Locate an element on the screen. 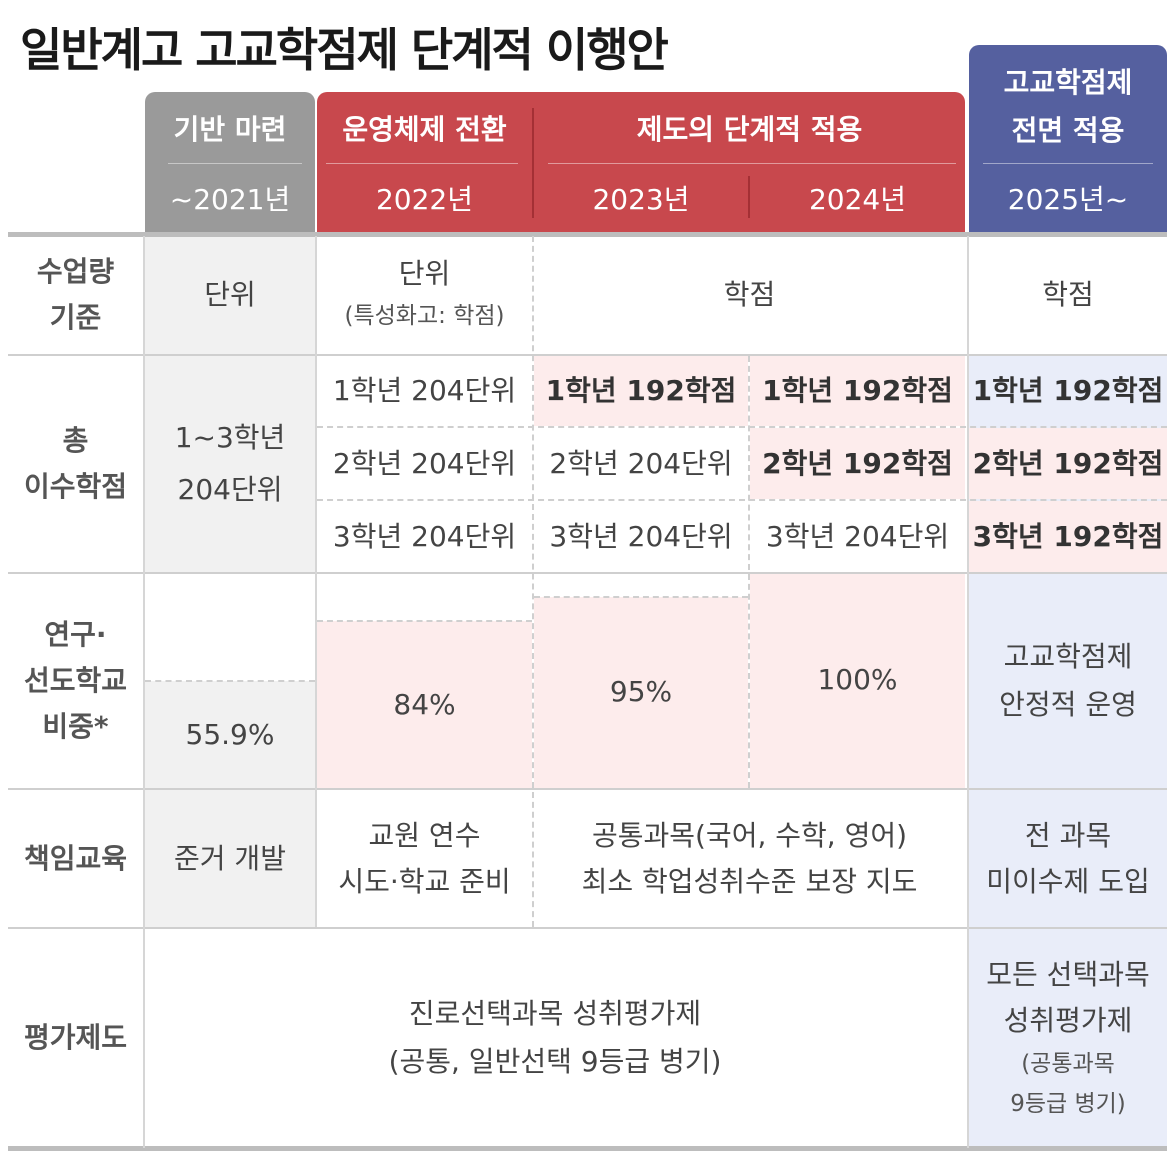 The width and height of the screenshot is (1171, 1170). credits-2021: 1~3학년 204단위 is located at coordinates (230, 464).